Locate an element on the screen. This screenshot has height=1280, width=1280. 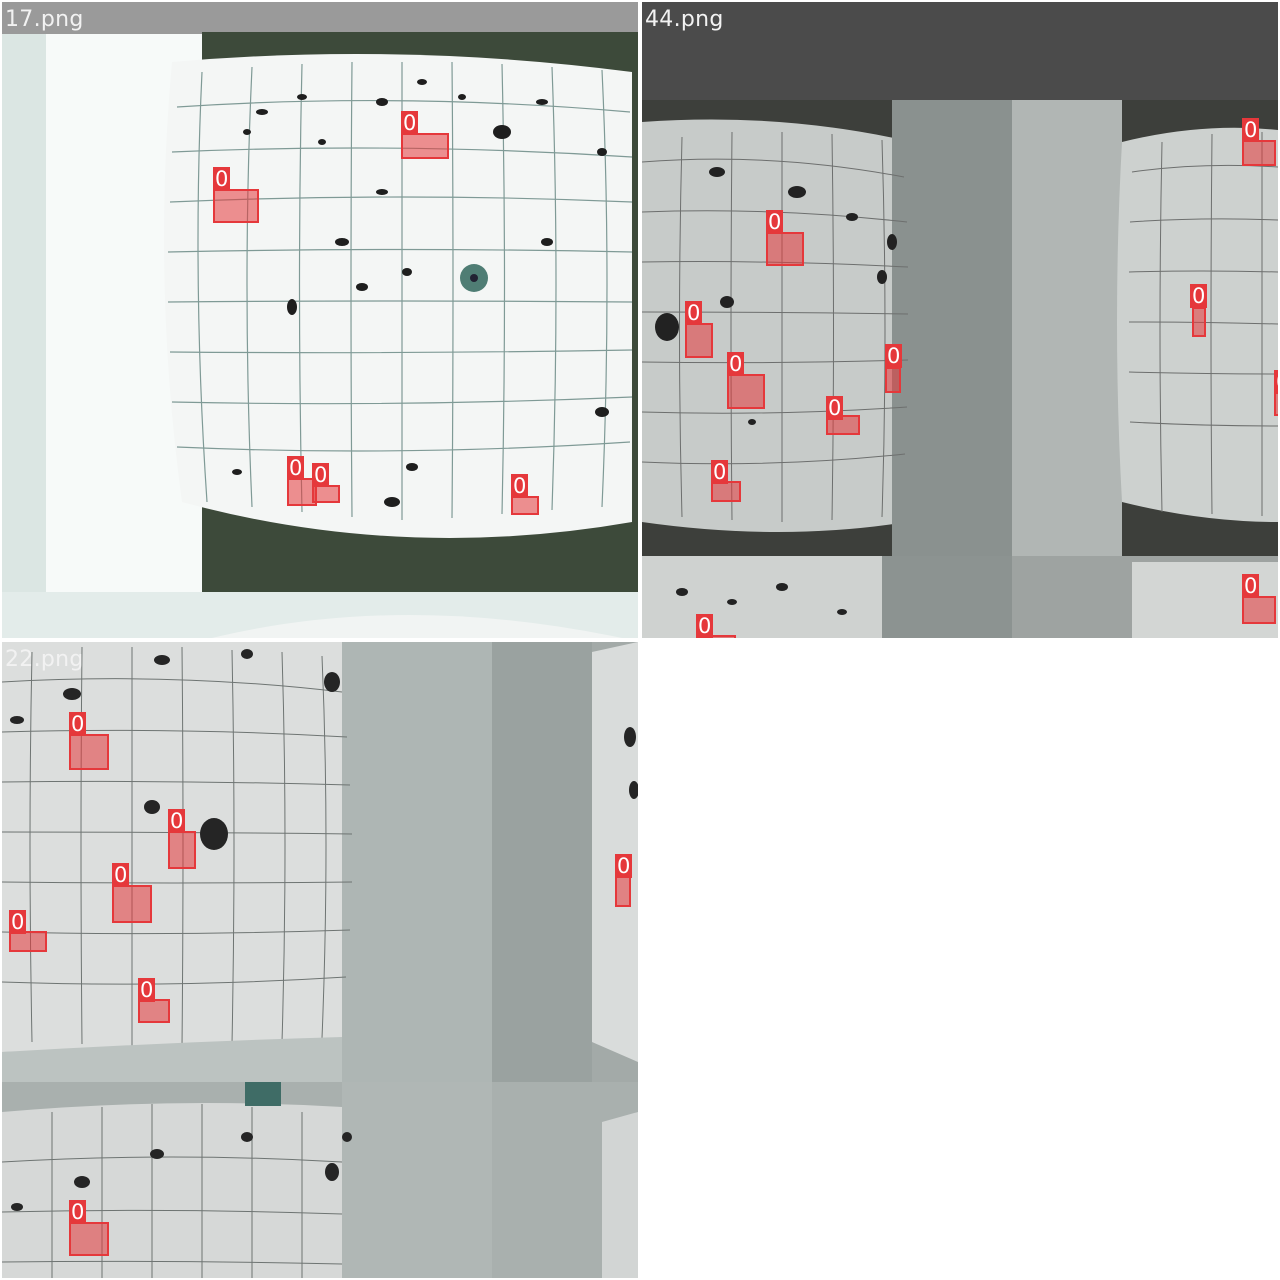
image-filename: 22.png is located at coordinates (44, 659).